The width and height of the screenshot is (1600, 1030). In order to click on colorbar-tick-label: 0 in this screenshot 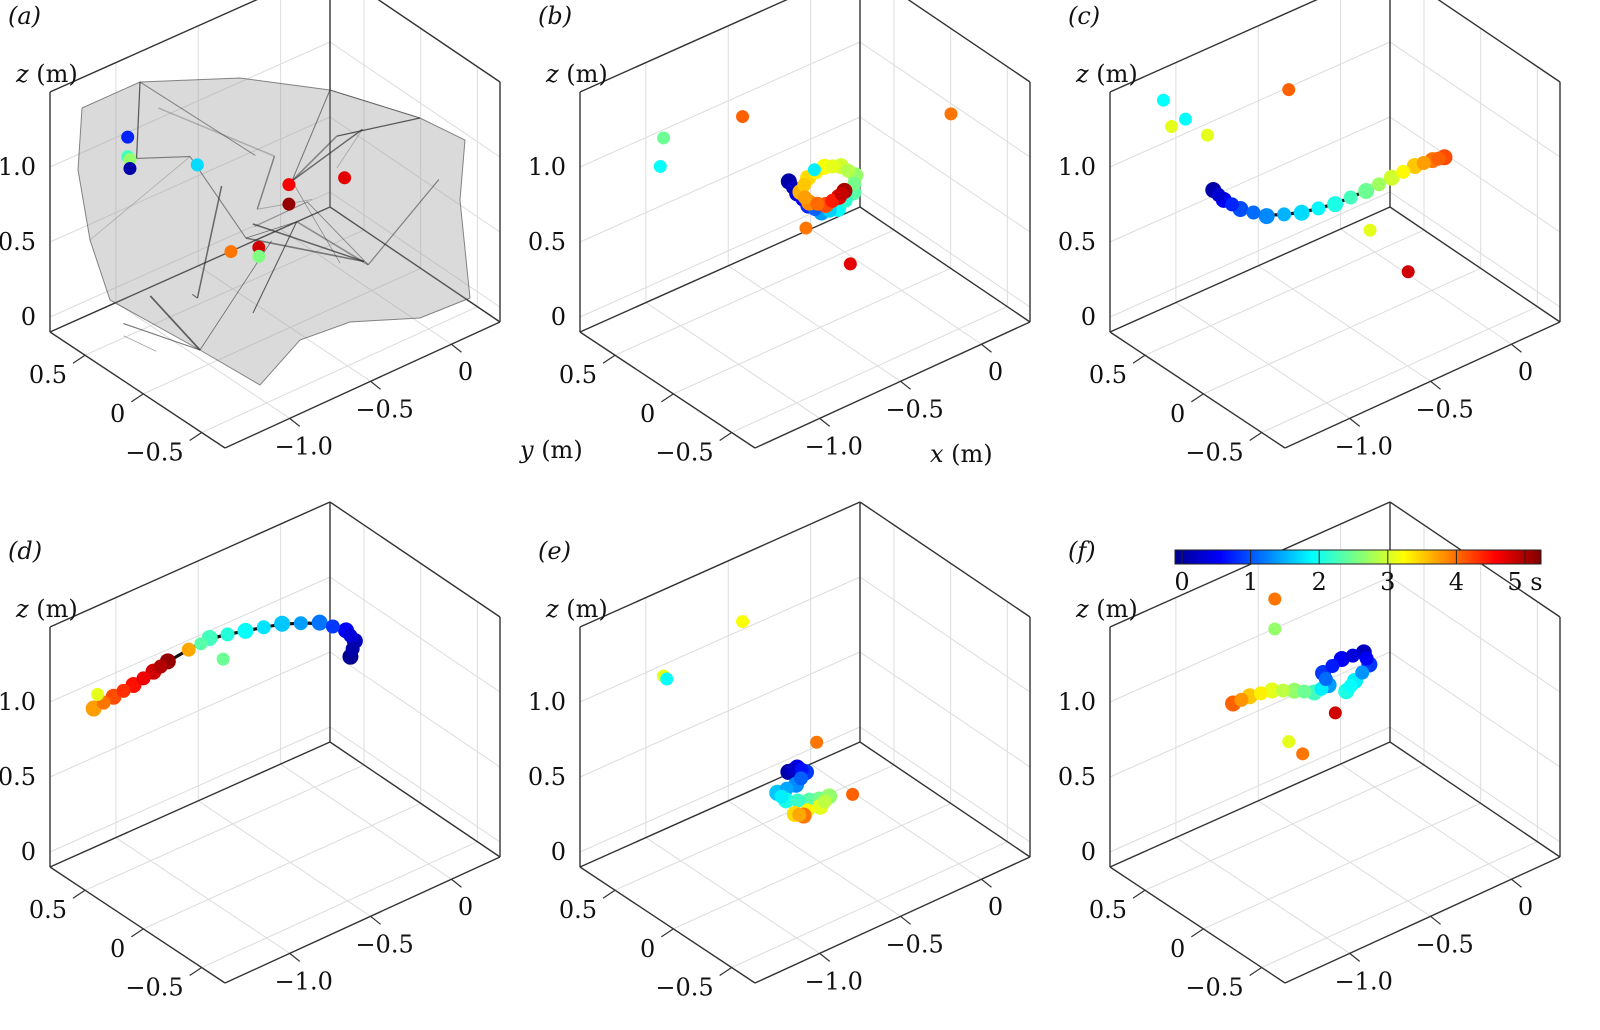, I will do `click(1181, 582)`.